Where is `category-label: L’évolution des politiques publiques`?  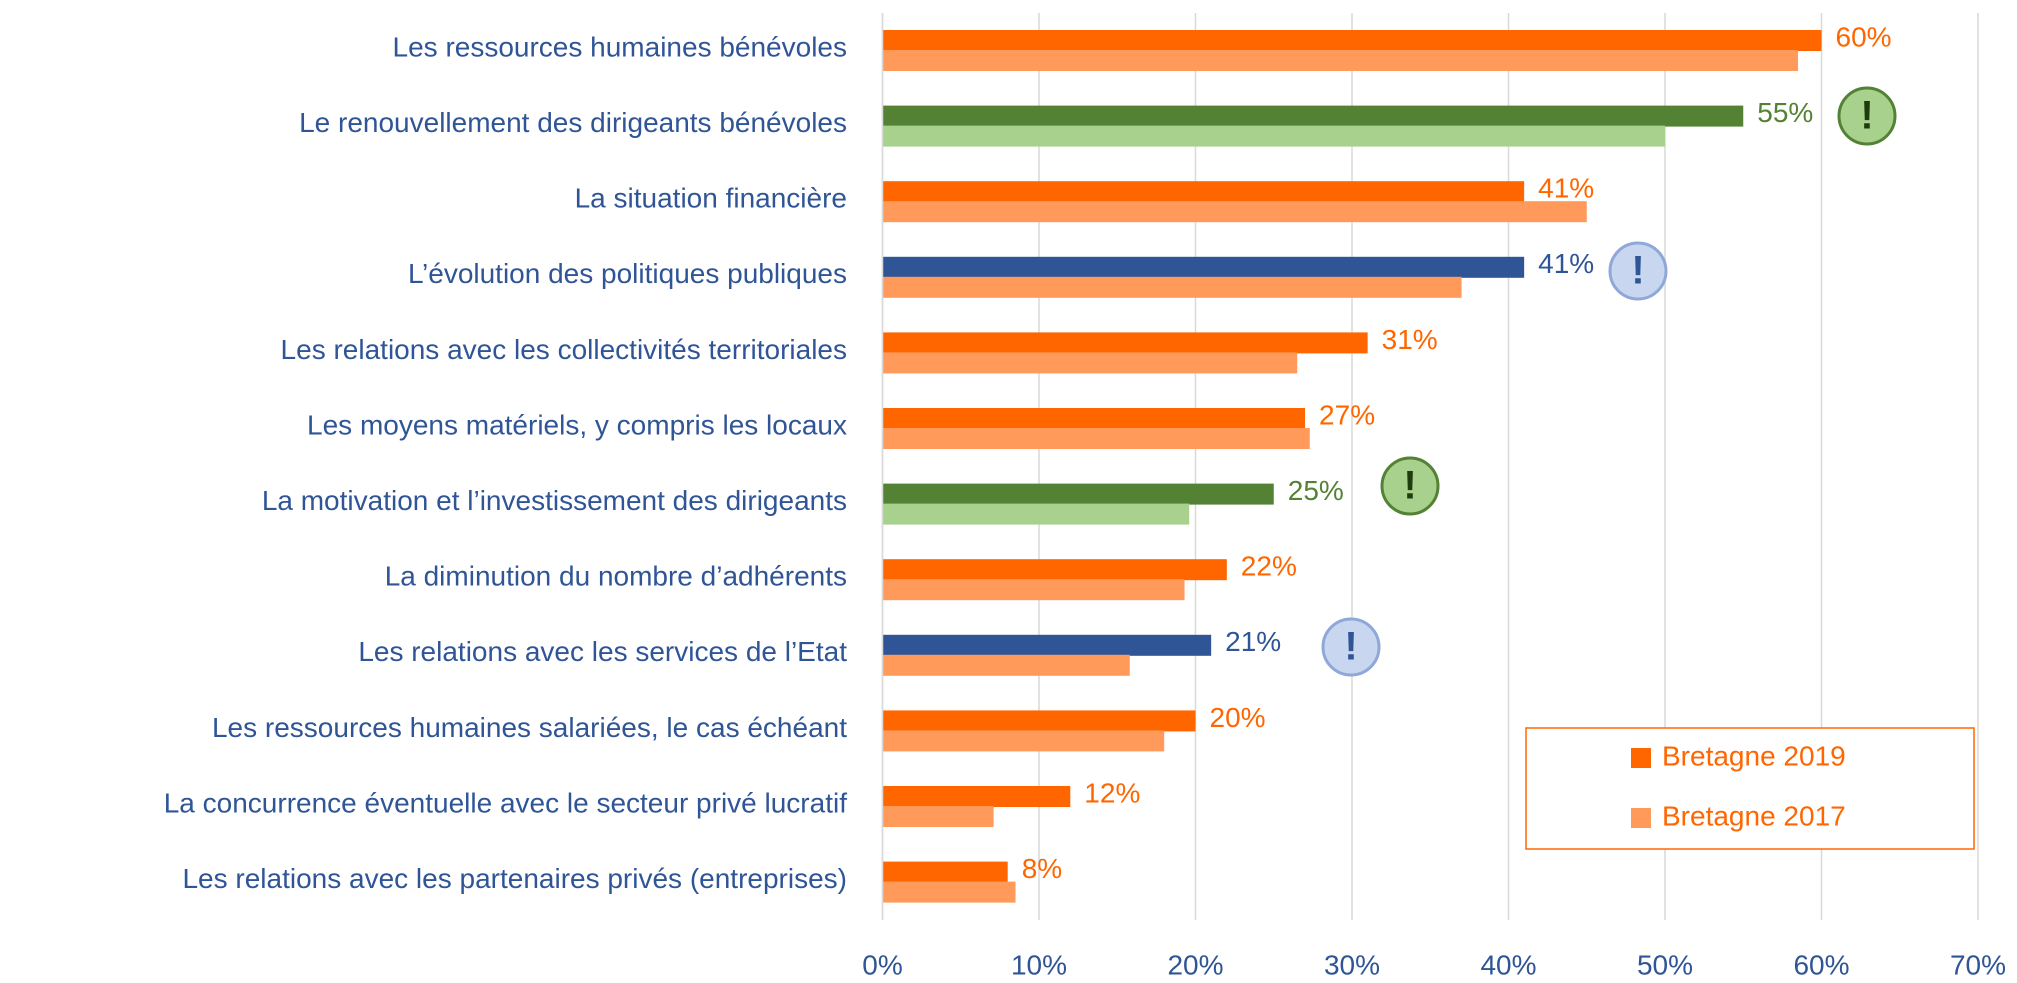
category-label: L’évolution des politiques publiques is located at coordinates (627, 273).